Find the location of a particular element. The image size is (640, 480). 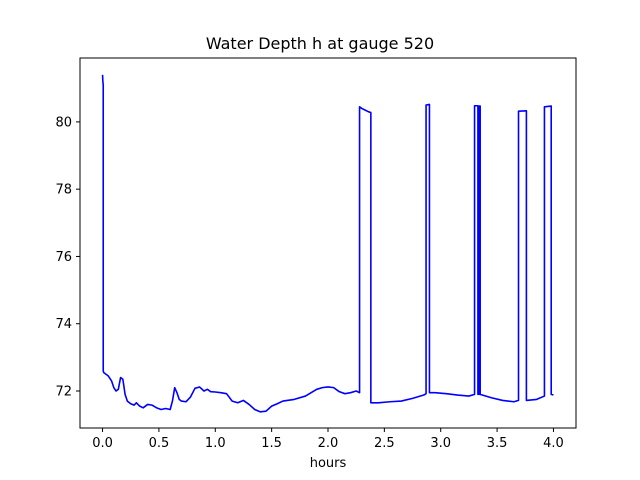

x-tick-label: 3.0 is located at coordinates (440, 443).